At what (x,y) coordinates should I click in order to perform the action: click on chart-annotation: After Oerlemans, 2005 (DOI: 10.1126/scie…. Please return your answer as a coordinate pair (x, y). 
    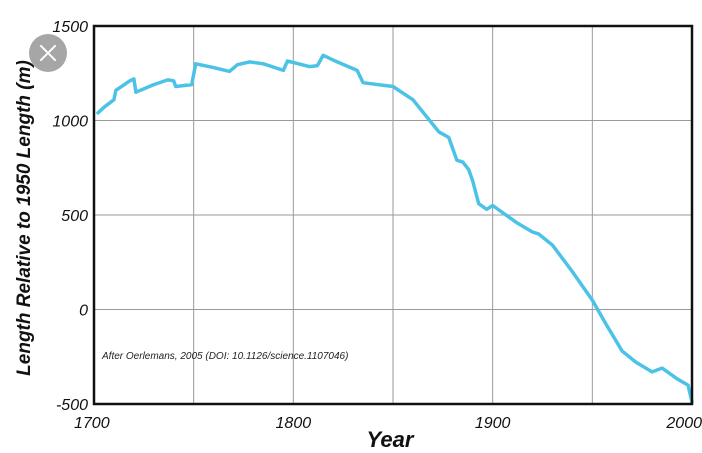
    Looking at the image, I should click on (224, 356).